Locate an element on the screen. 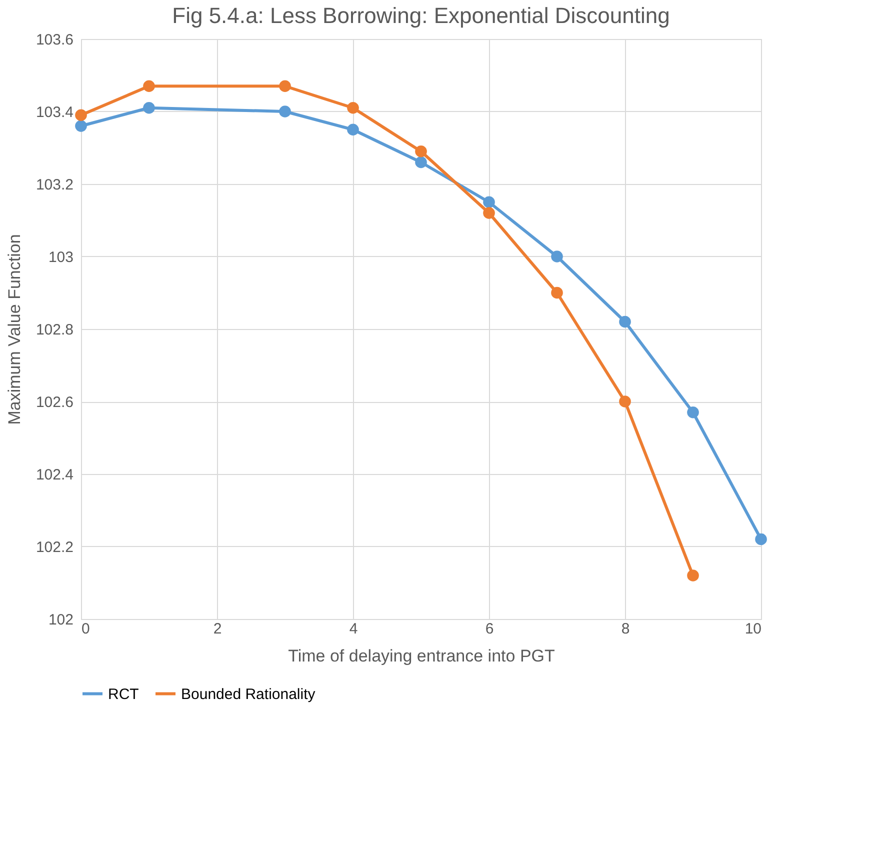 This screenshot has width=881, height=856. y-tick-label: 102.6 is located at coordinates (55, 402).